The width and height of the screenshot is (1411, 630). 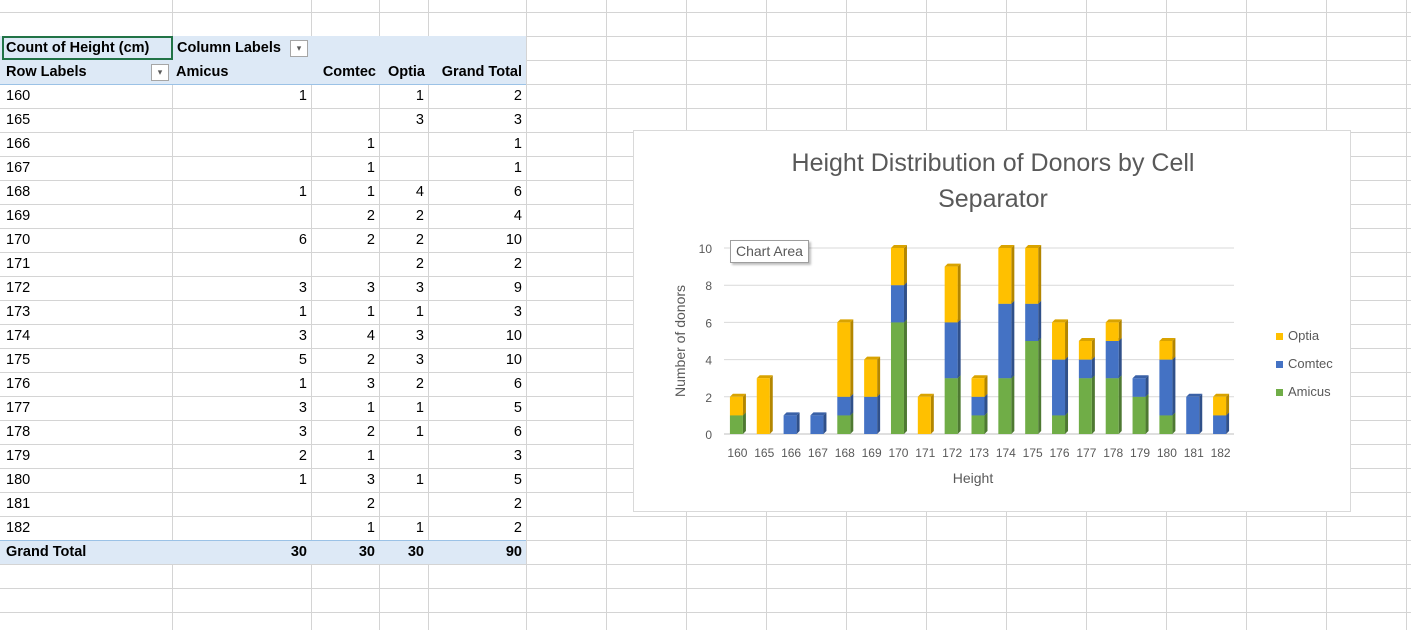 I want to click on pivot-column-labels-cell: Column Labels, so click(x=229, y=48).